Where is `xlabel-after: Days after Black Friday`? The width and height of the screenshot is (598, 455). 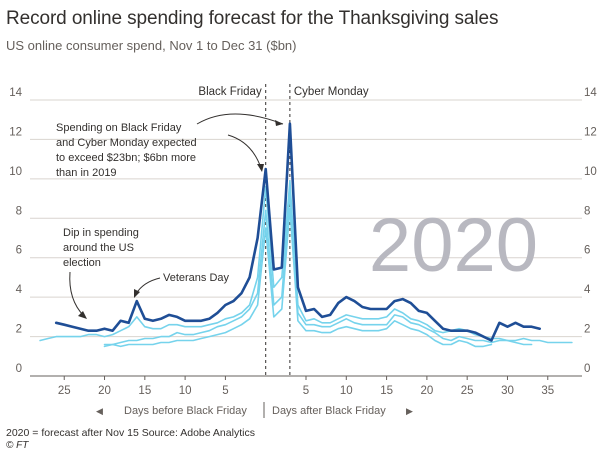
xlabel-after: Days after Black Friday is located at coordinates (329, 411).